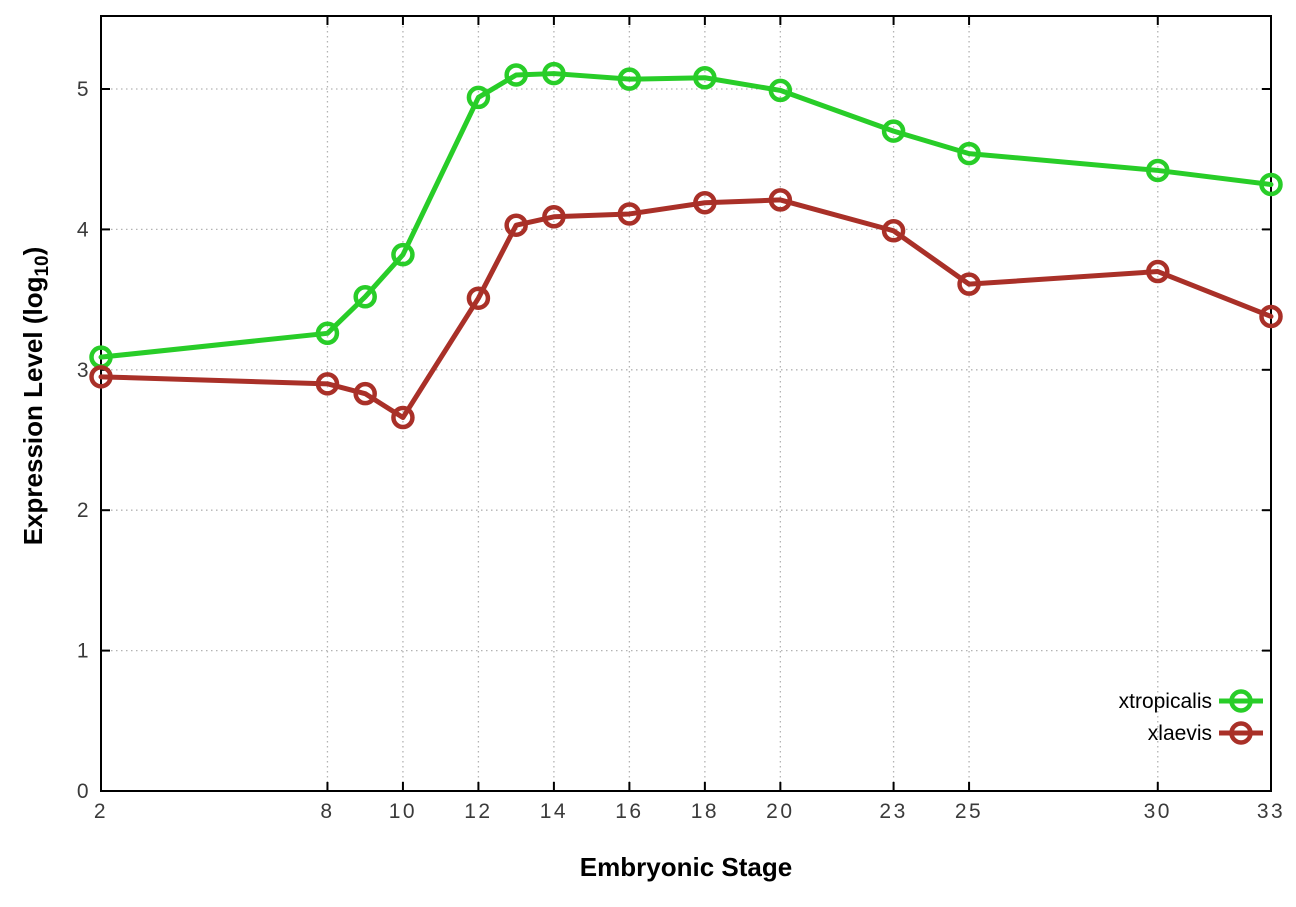 The image size is (1296, 907). Describe the element at coordinates (1158, 811) in the screenshot. I see `x-tick-label: 30` at that location.